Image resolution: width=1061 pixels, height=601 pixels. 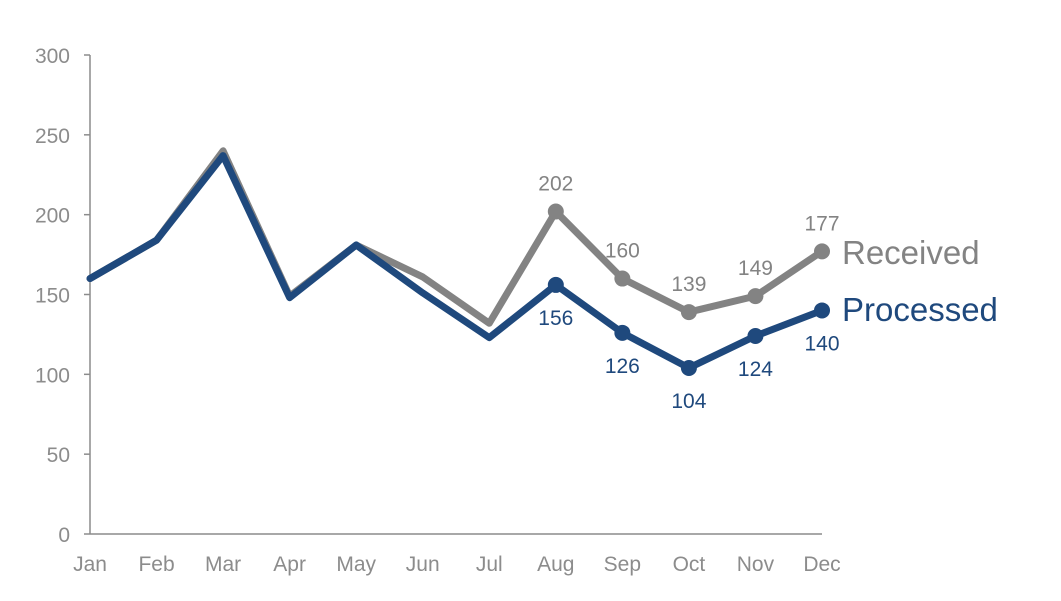 What do you see at coordinates (755, 268) in the screenshot?
I see `data-label-received: 149` at bounding box center [755, 268].